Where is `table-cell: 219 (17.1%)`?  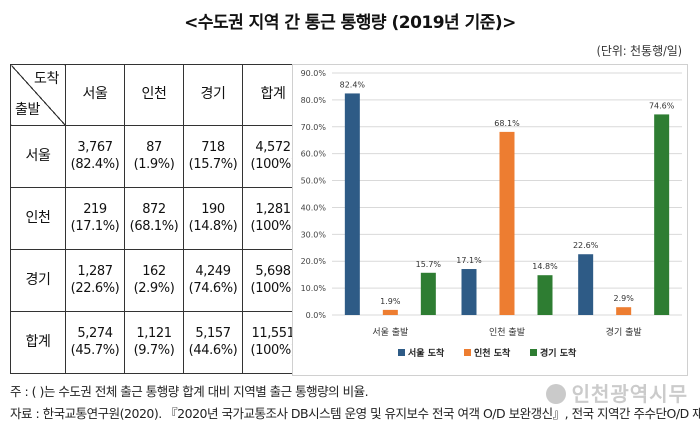
table-cell: 219 (17.1%) is located at coordinates (95, 218).